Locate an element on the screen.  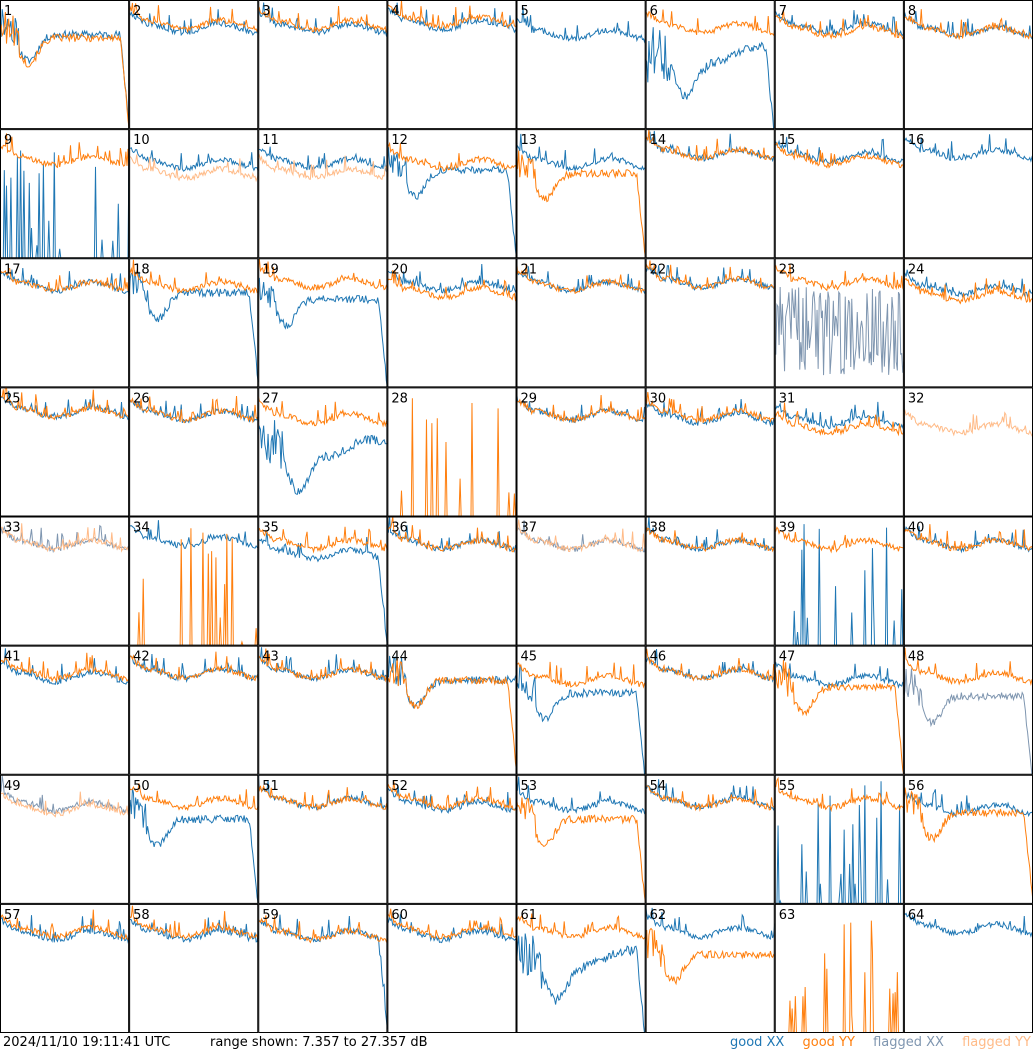
panel-label: 58 is located at coordinates (141, 915).